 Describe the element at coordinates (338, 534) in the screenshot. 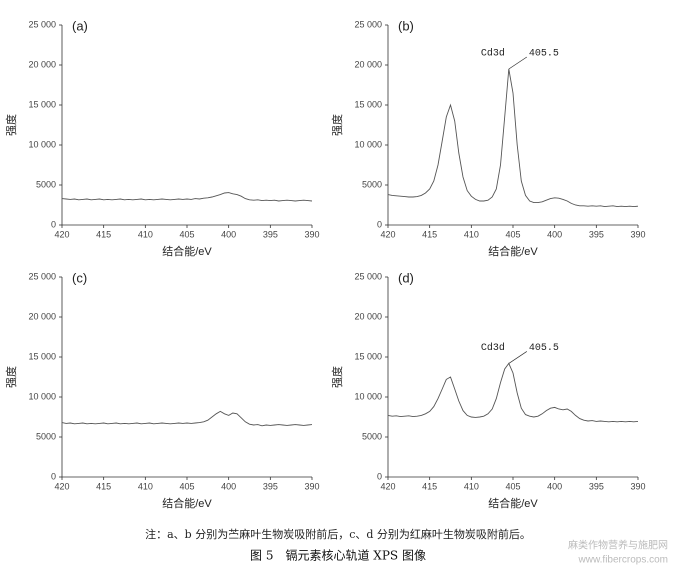

I see `caption: 注：a、b 分别为苎麻叶生物炭吸附前后，c、d 分别为红麻叶生物炭吸附前后。` at that location.